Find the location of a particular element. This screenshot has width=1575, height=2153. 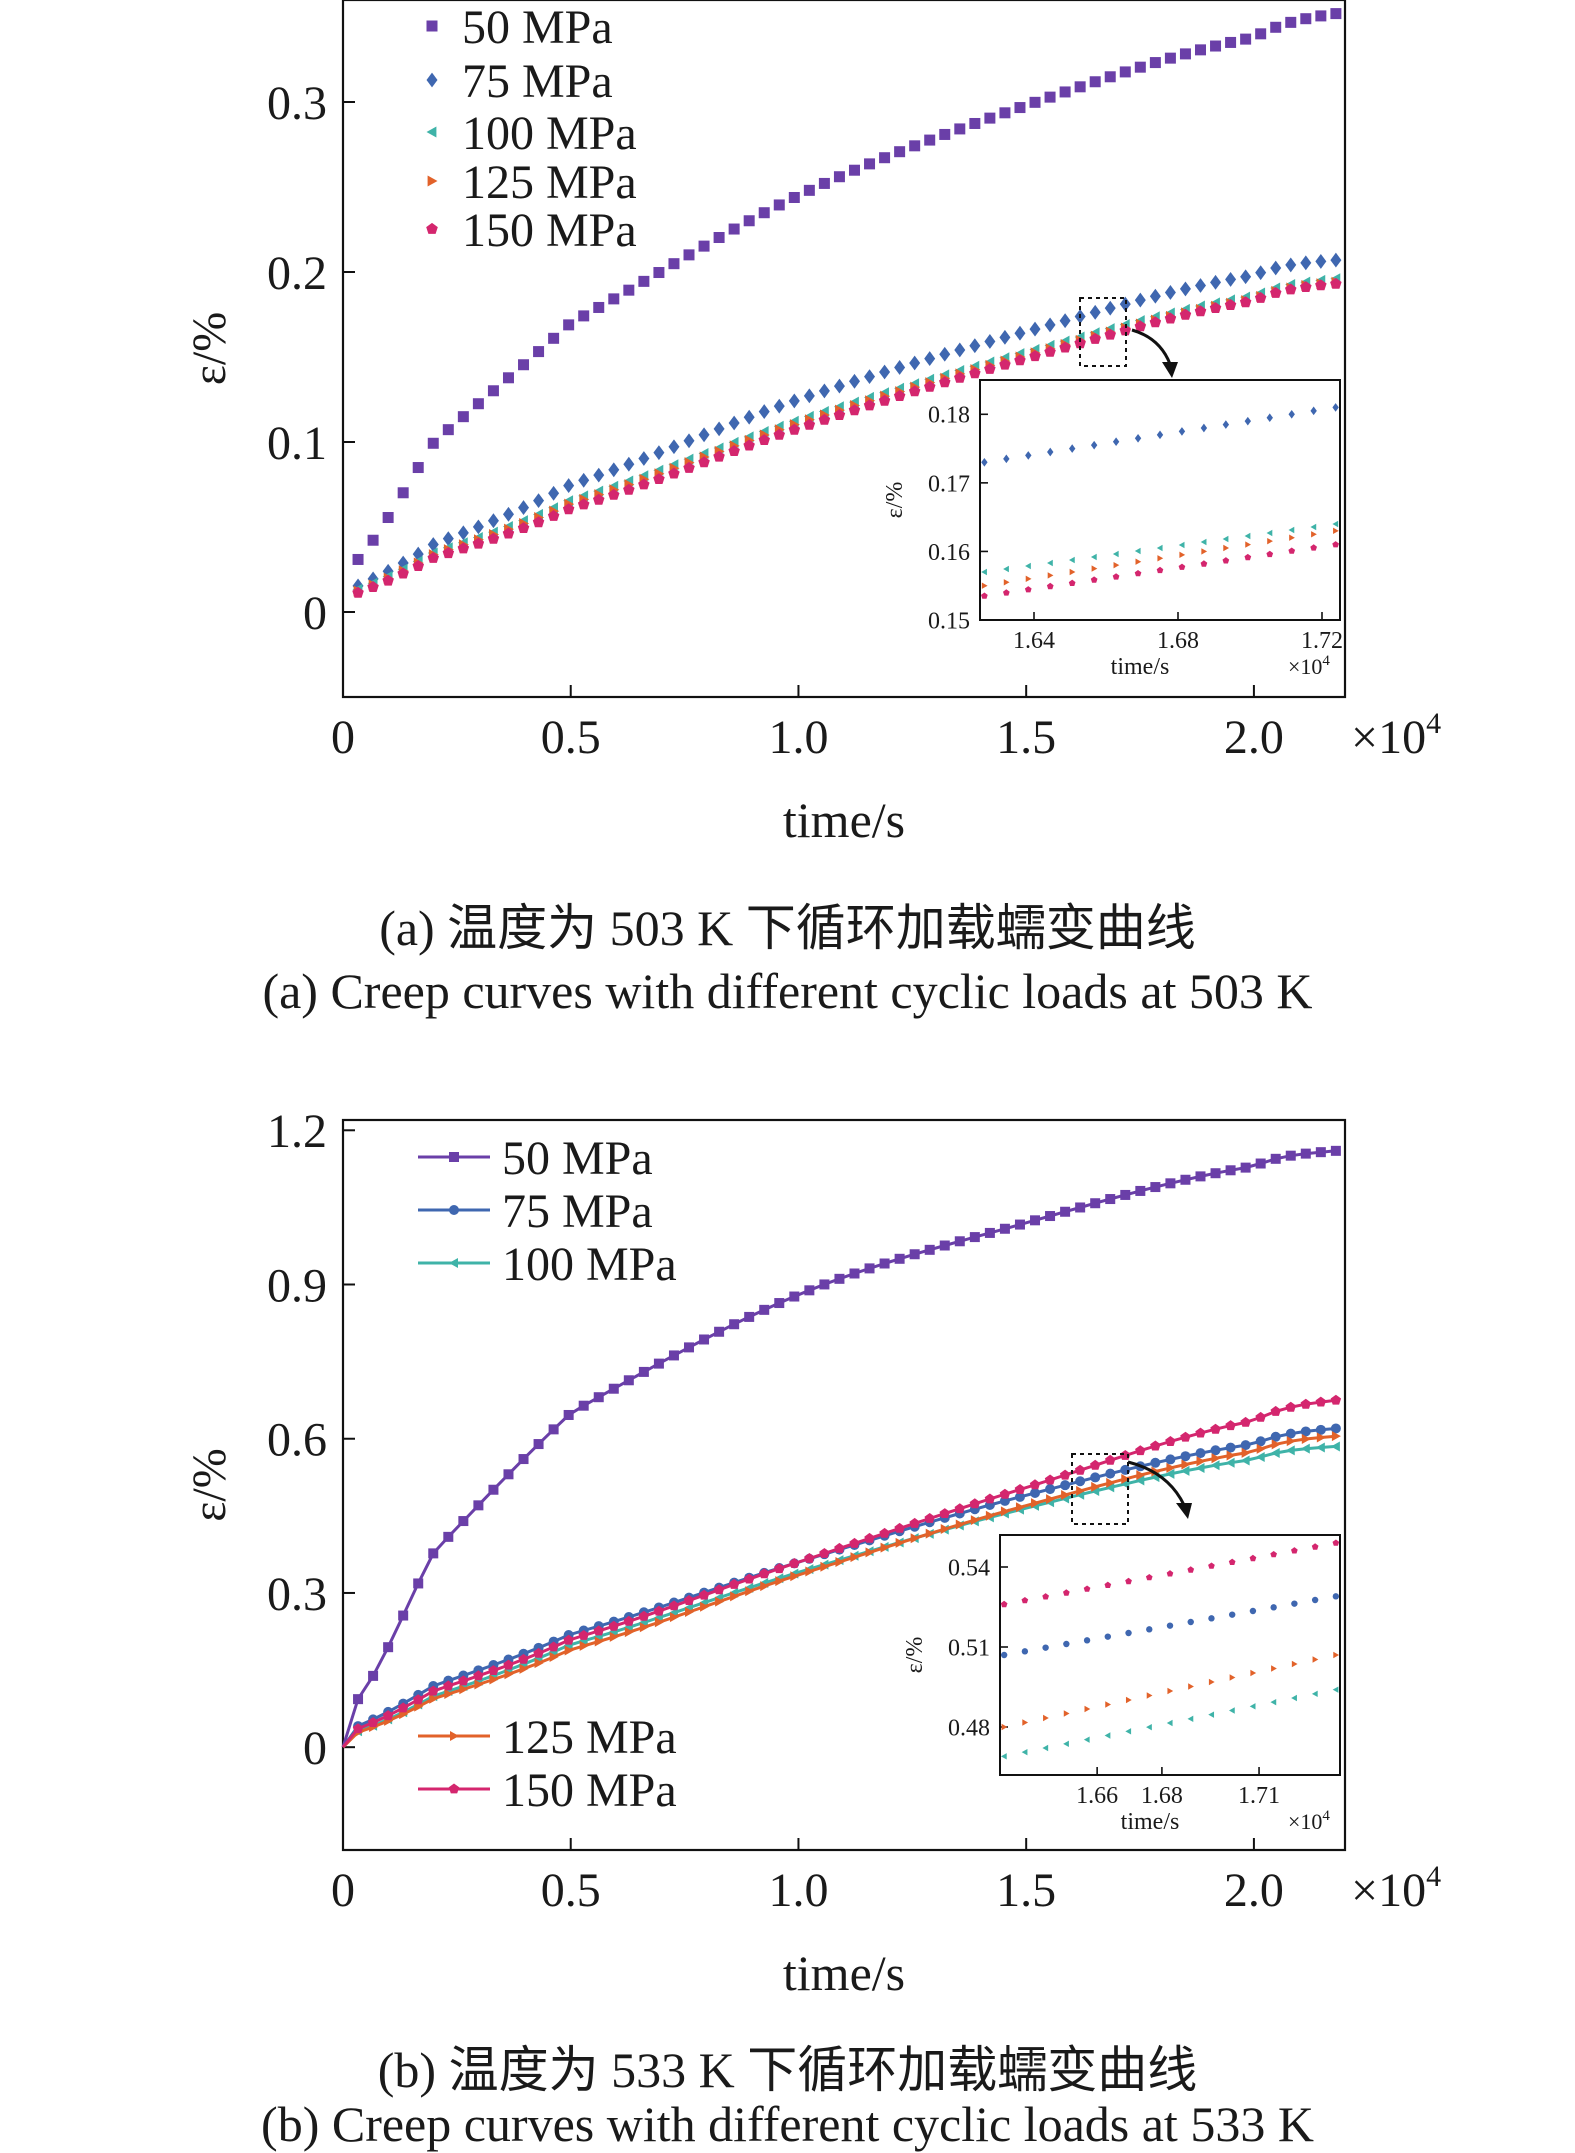

chart-a-legend-item-75-mpa: 75 MPa is located at coordinates (519, 81).